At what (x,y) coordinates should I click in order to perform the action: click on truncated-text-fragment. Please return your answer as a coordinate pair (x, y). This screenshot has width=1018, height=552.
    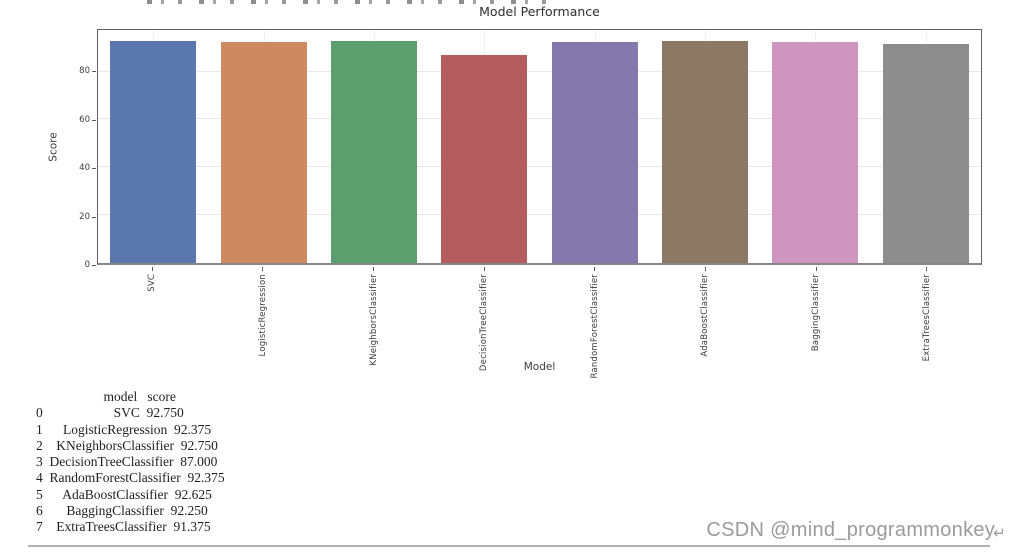
    Looking at the image, I should click on (350, 2).